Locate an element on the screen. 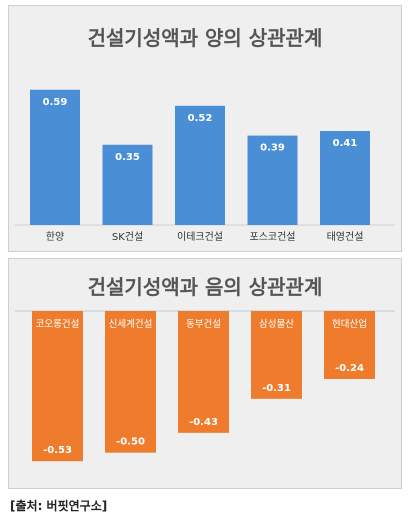 This screenshot has height=524, width=414. data-label-0: -0.53 is located at coordinates (57, 450).